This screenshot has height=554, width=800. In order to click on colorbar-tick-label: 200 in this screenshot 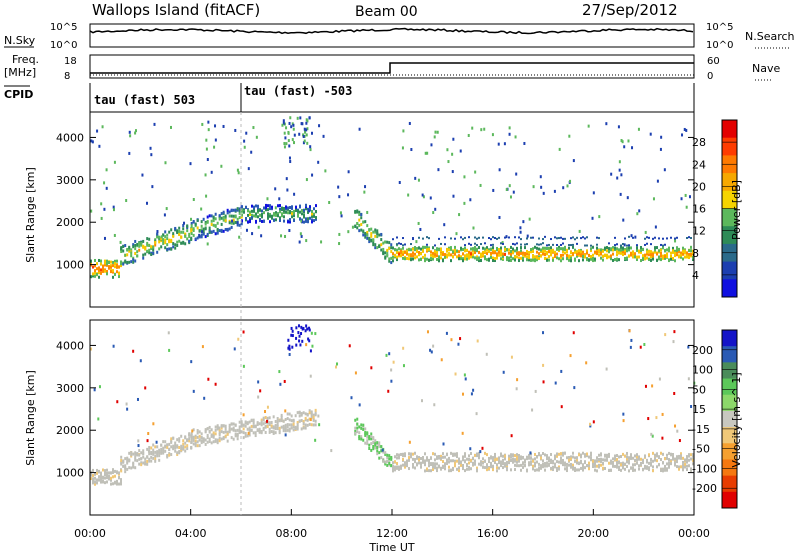, I will do `click(702, 350)`.